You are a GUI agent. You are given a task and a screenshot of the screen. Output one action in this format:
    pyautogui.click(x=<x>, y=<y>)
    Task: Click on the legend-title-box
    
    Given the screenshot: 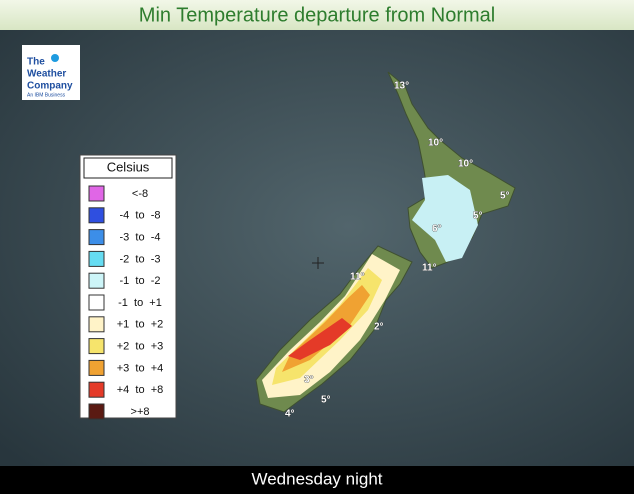 What is the action you would take?
    pyautogui.click(x=128, y=168)
    